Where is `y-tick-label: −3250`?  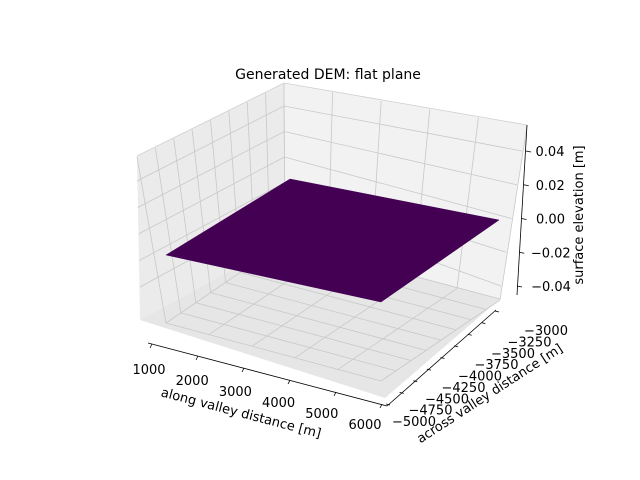 y-tick-label: −3250 is located at coordinates (530, 342).